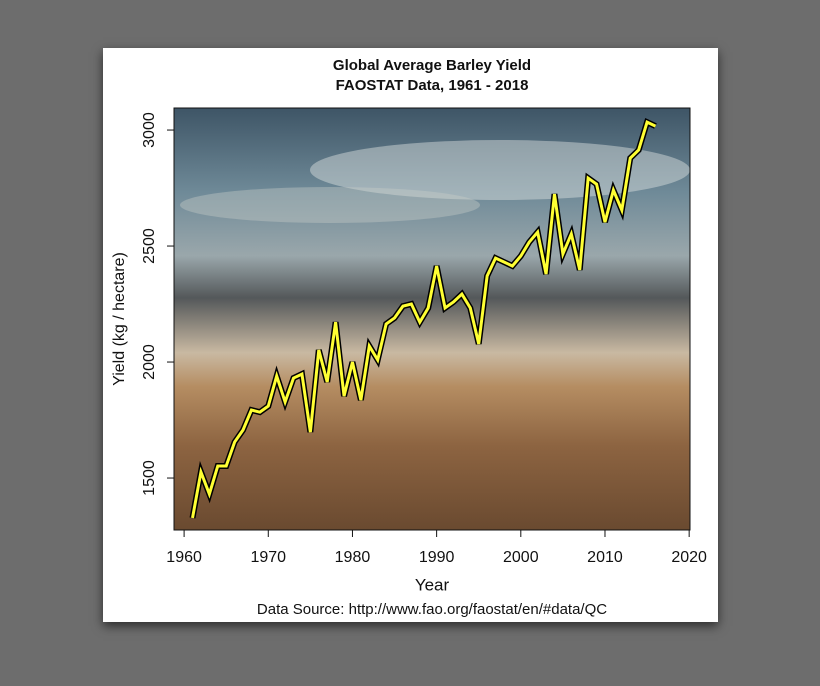 The image size is (820, 686). Describe the element at coordinates (432, 85) in the screenshot. I see `chart-subtitle: FAOSTAT Data, 1961 - 2018` at that location.